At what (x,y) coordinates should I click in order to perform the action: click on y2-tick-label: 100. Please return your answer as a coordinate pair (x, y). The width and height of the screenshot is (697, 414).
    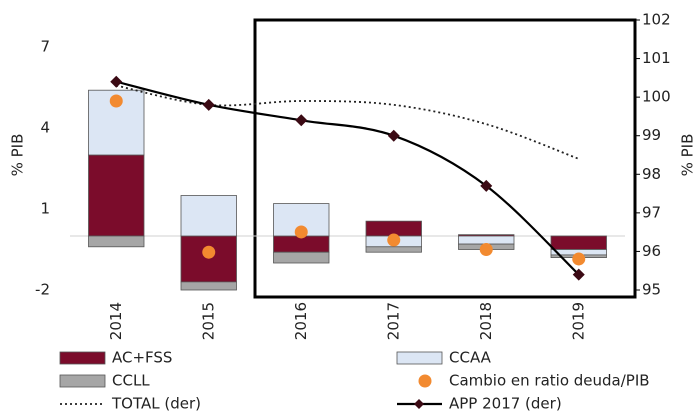
    Looking at the image, I should click on (656, 97).